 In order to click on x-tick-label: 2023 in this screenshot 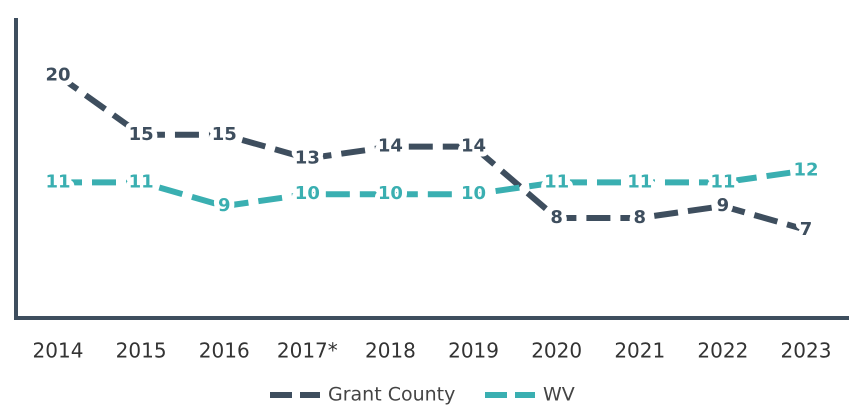, I will do `click(806, 351)`.